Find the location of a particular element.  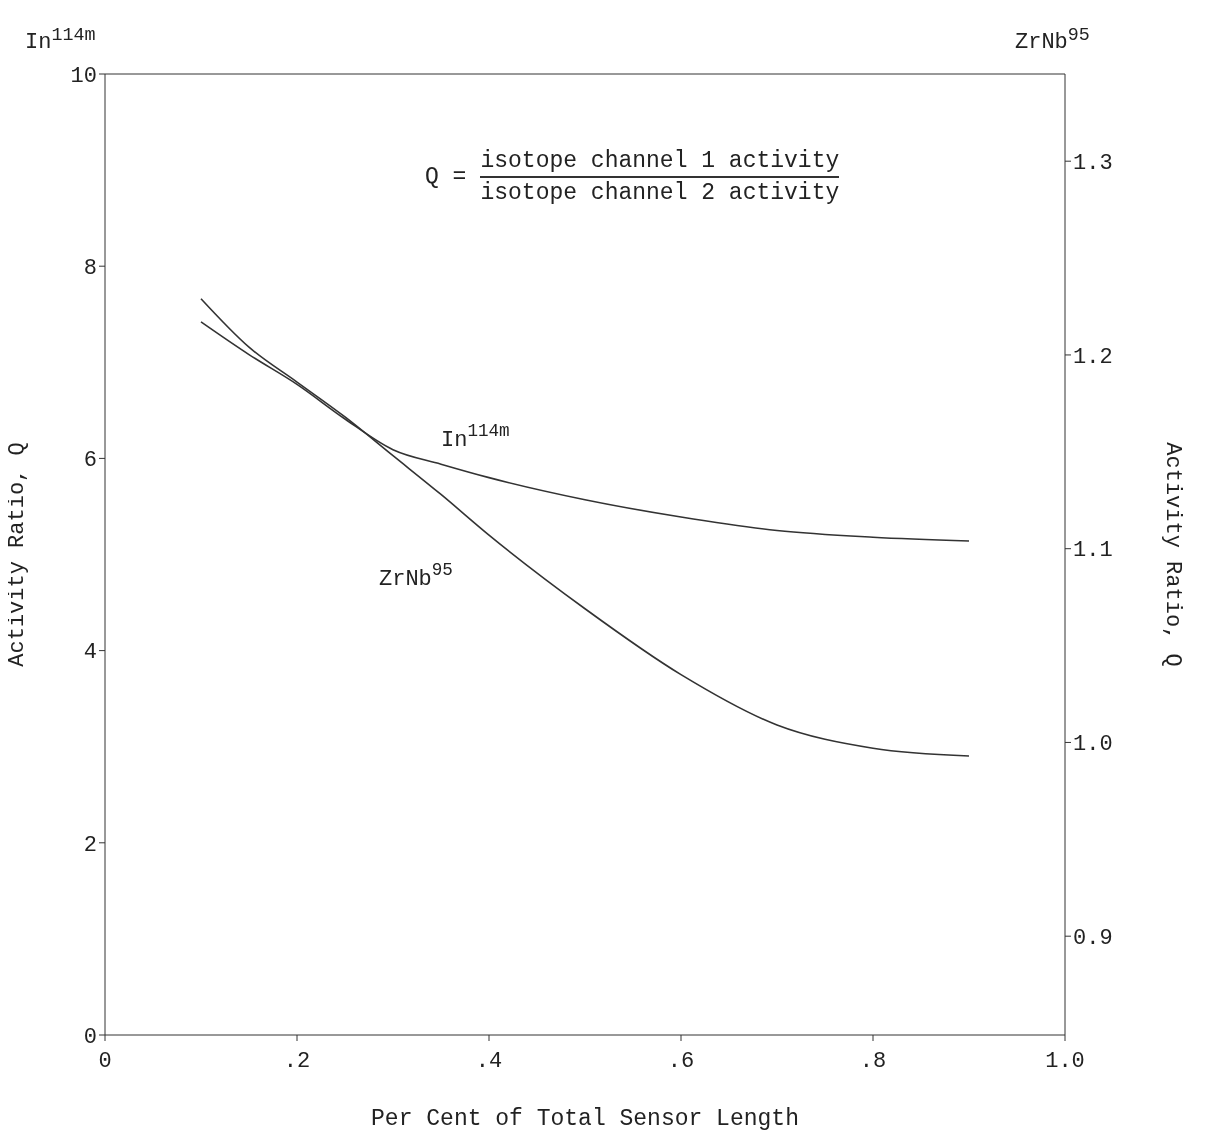

y2-tick-label: 1.3 is located at coordinates (1093, 163).